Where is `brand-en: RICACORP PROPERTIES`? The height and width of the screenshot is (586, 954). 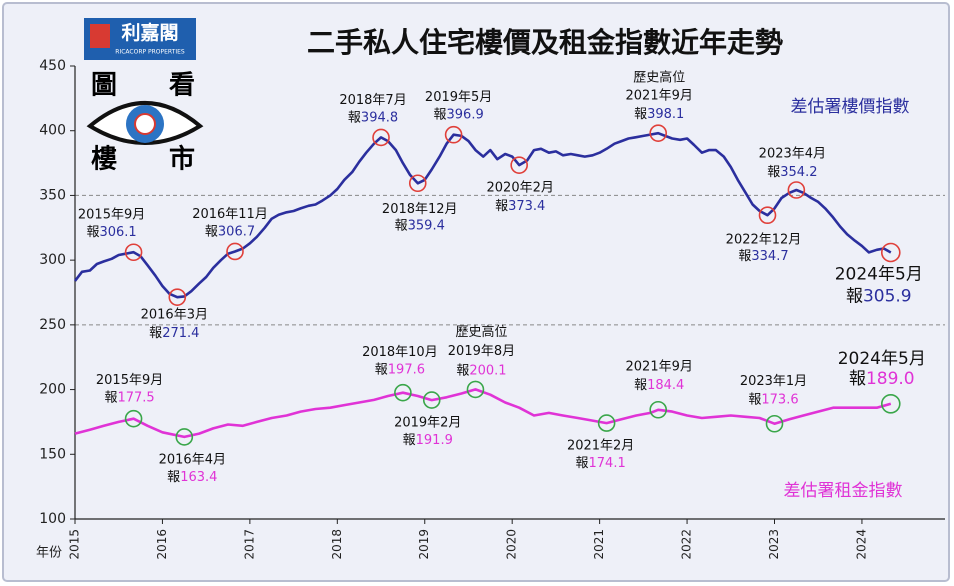
brand-en: RICACORP PROPERTIES is located at coordinates (150, 52).